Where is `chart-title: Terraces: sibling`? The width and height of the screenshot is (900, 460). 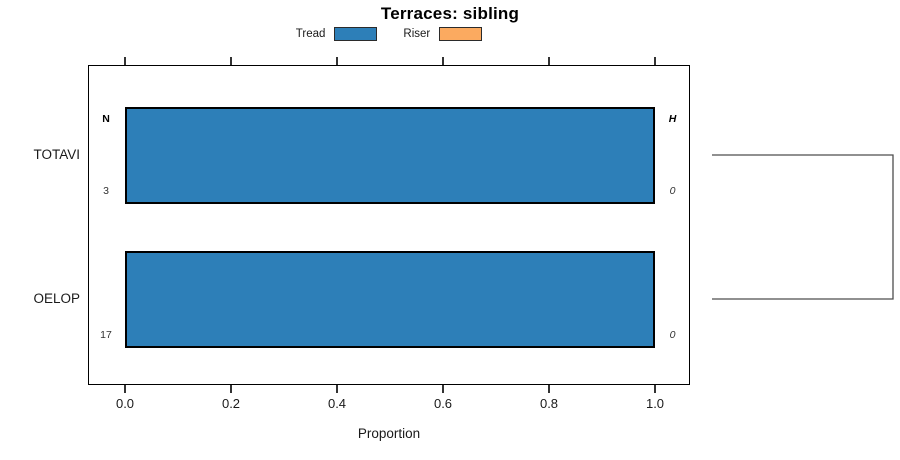
chart-title: Terraces: sibling is located at coordinates (450, 13).